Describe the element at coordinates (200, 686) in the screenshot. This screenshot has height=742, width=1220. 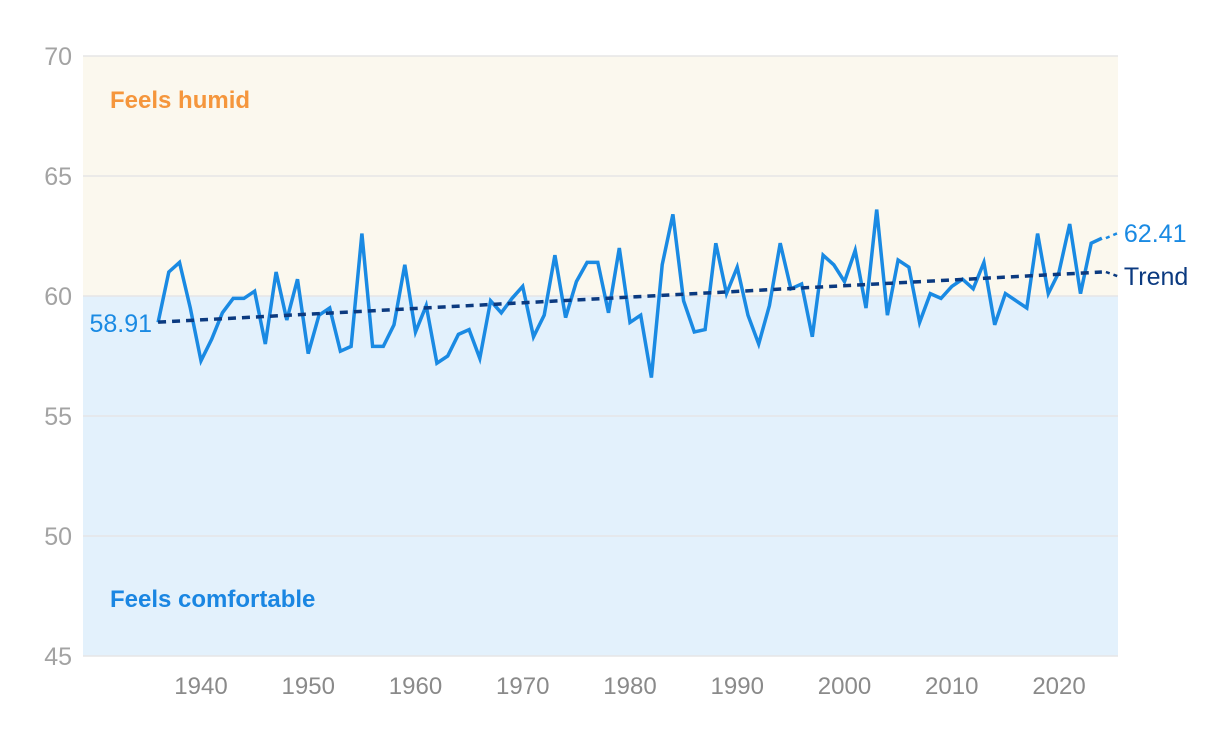
I see `x-tick-label: 1940` at that location.